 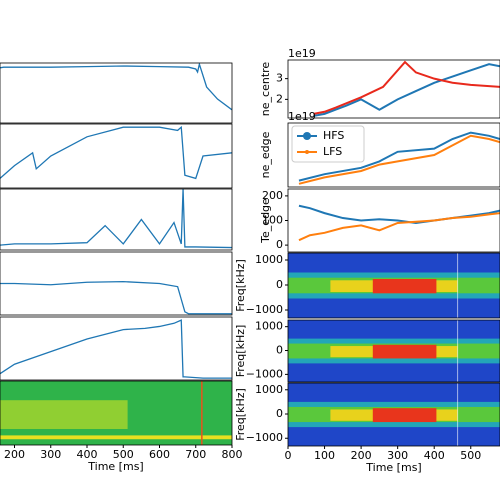 What do you see at coordinates (195, 454) in the screenshot?
I see `x-tick-label: 700` at bounding box center [195, 454].